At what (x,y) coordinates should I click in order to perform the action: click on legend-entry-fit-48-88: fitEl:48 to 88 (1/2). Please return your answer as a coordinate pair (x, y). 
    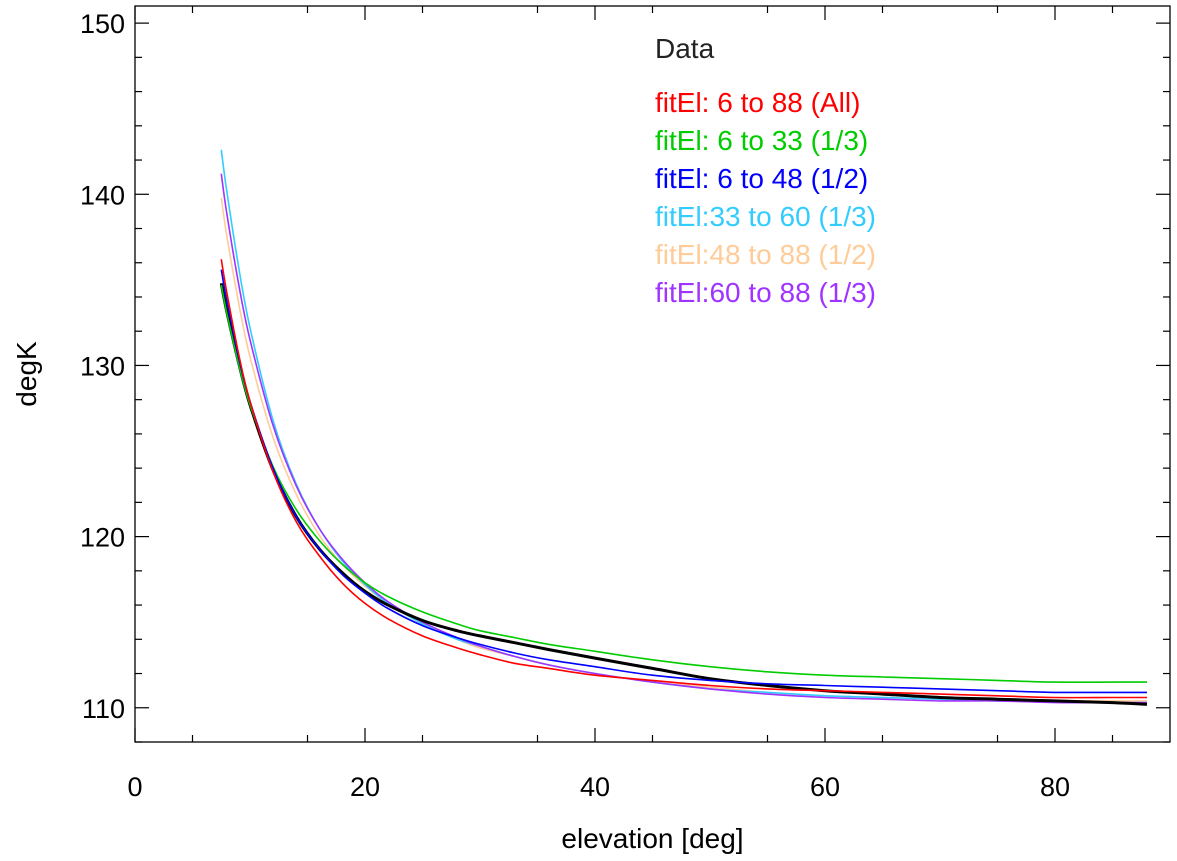
    Looking at the image, I should click on (765, 254).